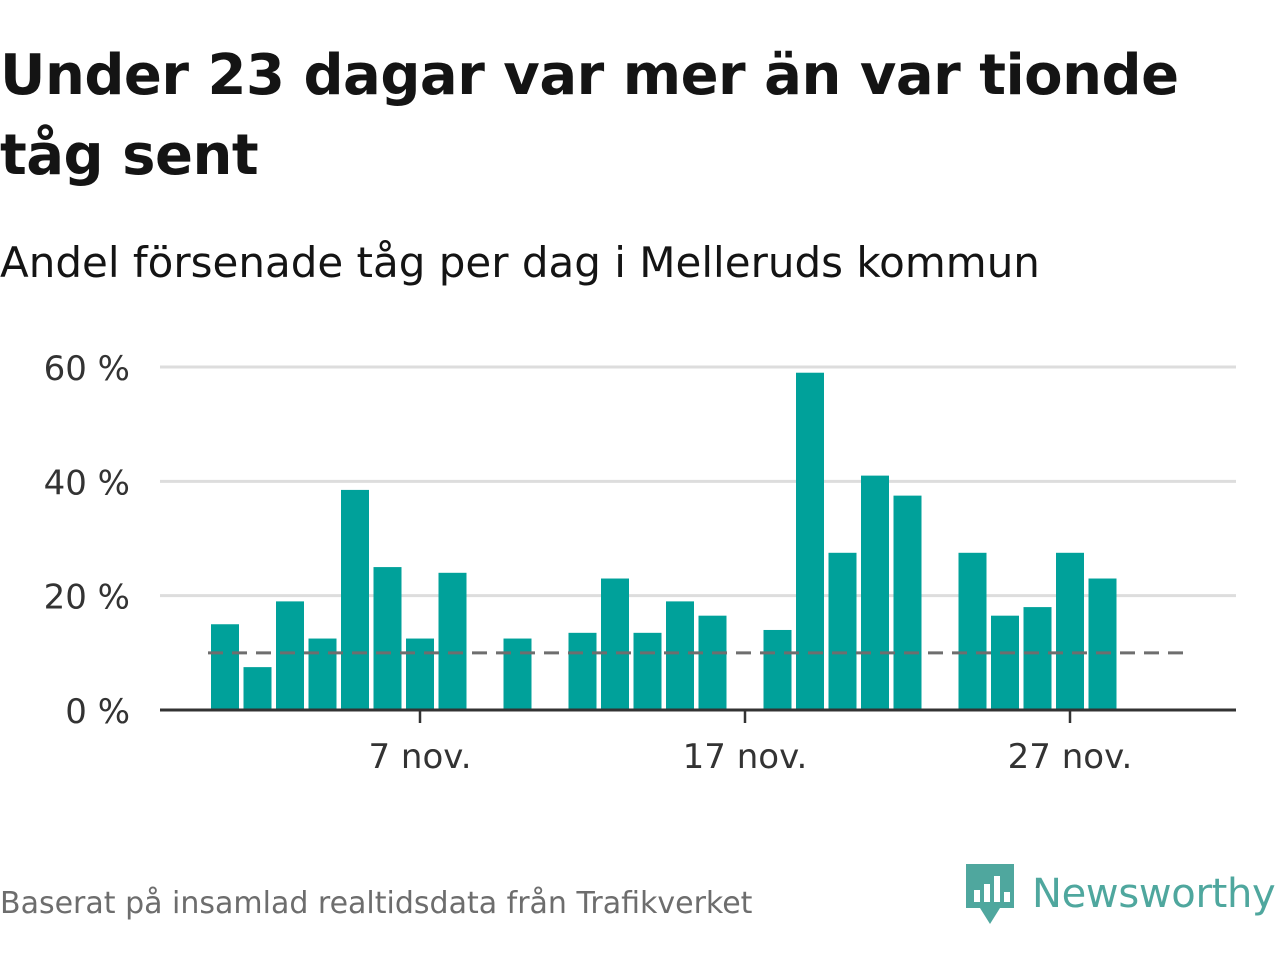 The image size is (1280, 960). I want to click on brand-logo-group: Newsworthy, so click(1120, 894).